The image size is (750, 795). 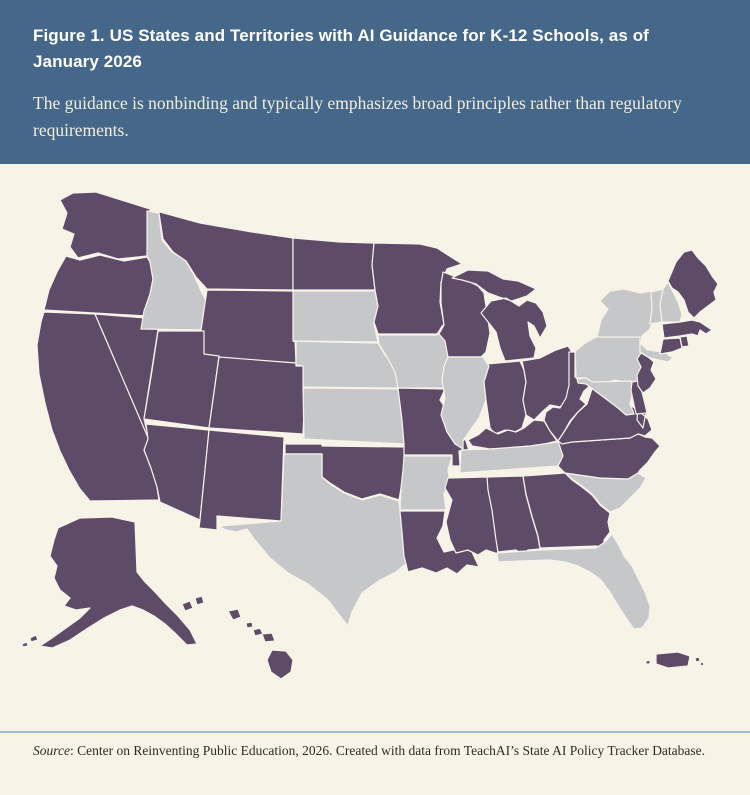 I want to click on state-massachusetts, so click(x=687, y=329).